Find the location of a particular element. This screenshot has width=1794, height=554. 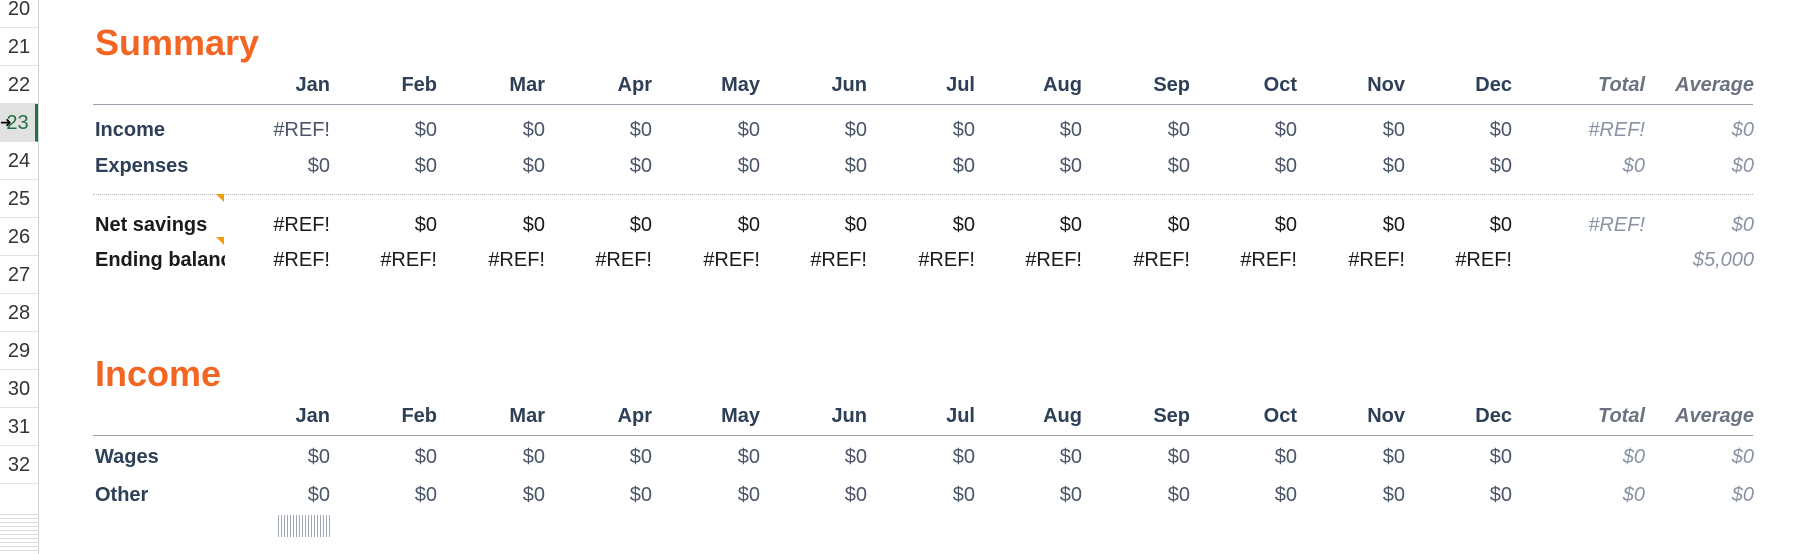

row-header-24: 24 is located at coordinates (19, 161).